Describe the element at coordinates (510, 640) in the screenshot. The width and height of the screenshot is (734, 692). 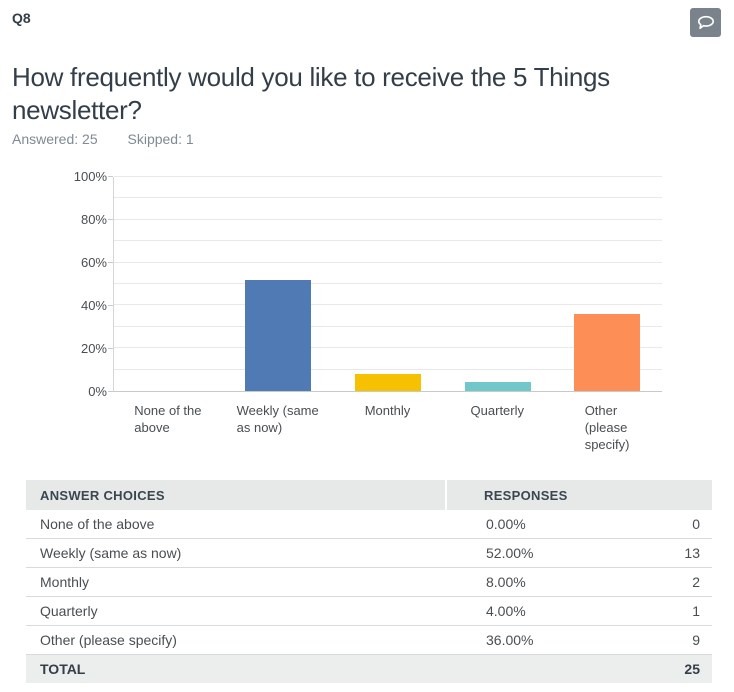
I see `cell-response-percent: 36.00%` at that location.